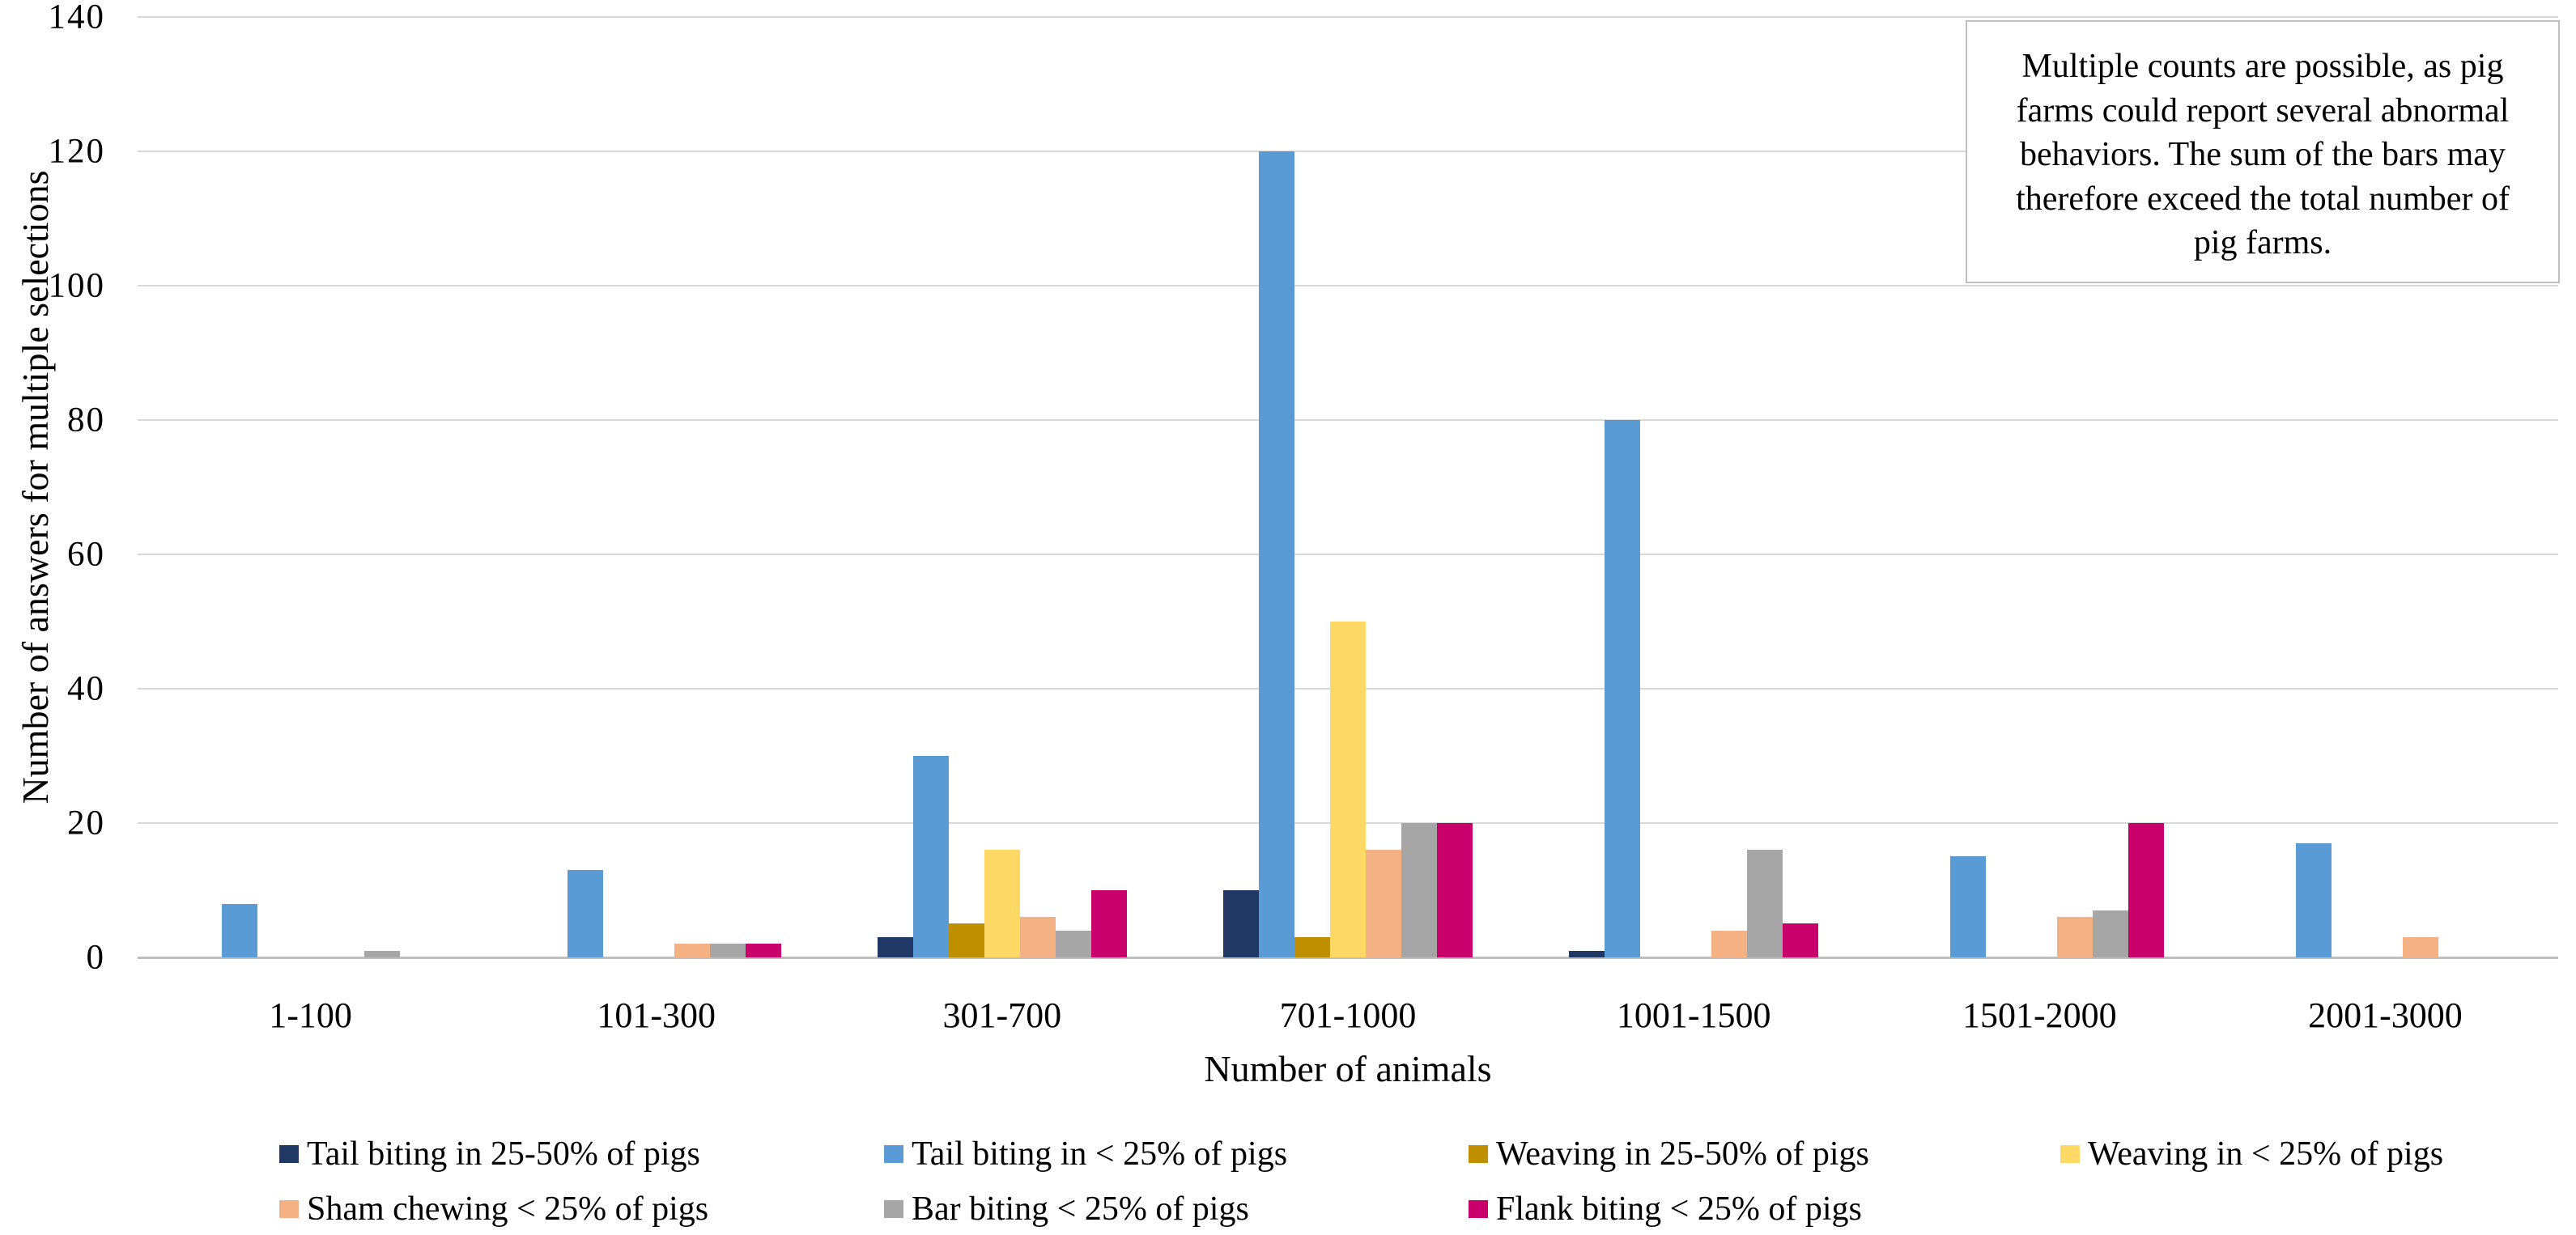  I want to click on legend-item: Flank biting < 25% of pigs, so click(1665, 1209).